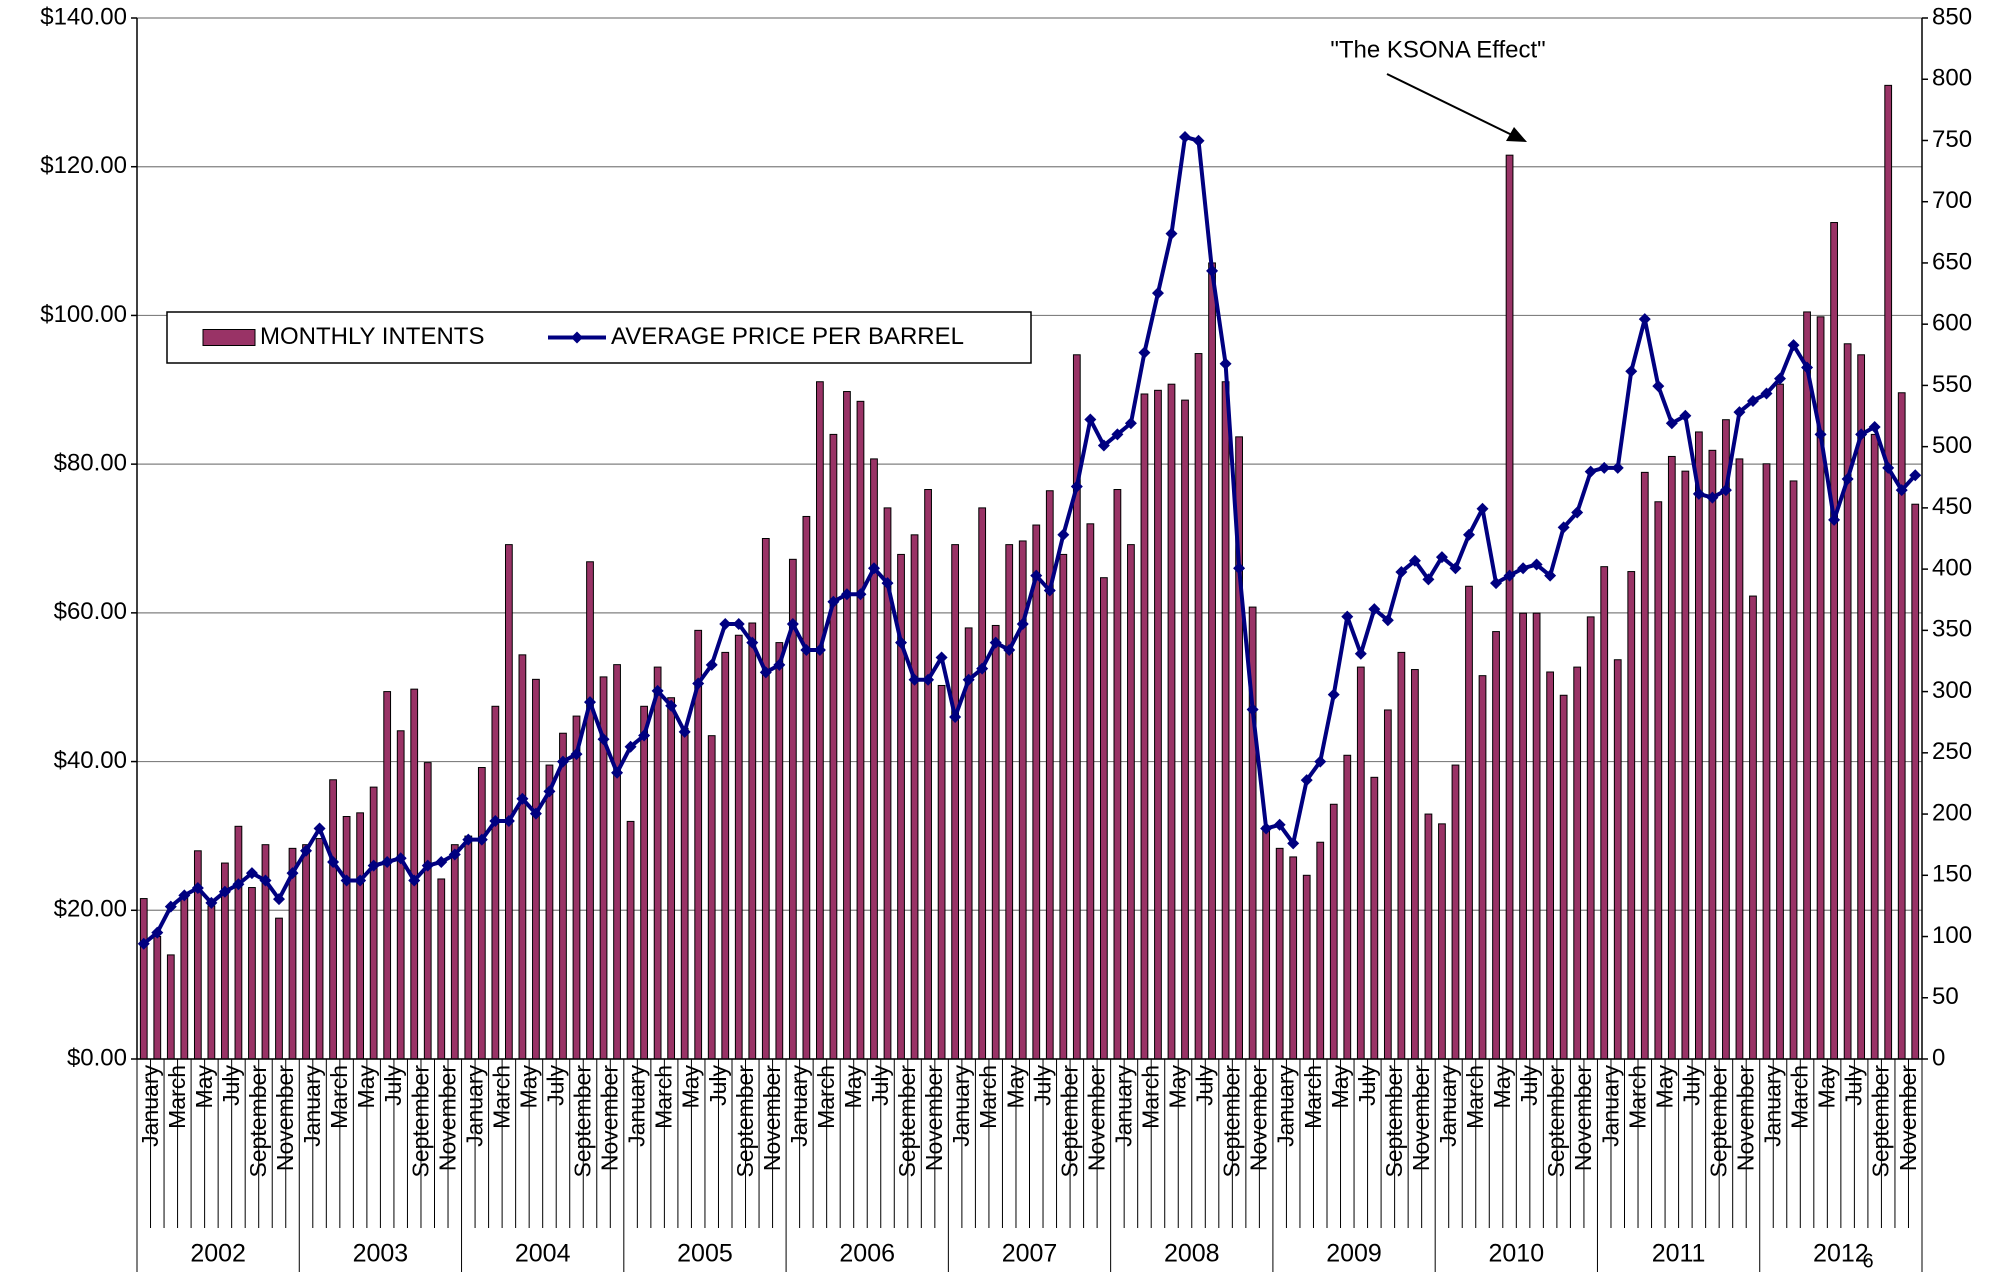 The height and width of the screenshot is (1272, 2003). Describe the element at coordinates (1952, 874) in the screenshot. I see `y2-tick-label: 150` at that location.